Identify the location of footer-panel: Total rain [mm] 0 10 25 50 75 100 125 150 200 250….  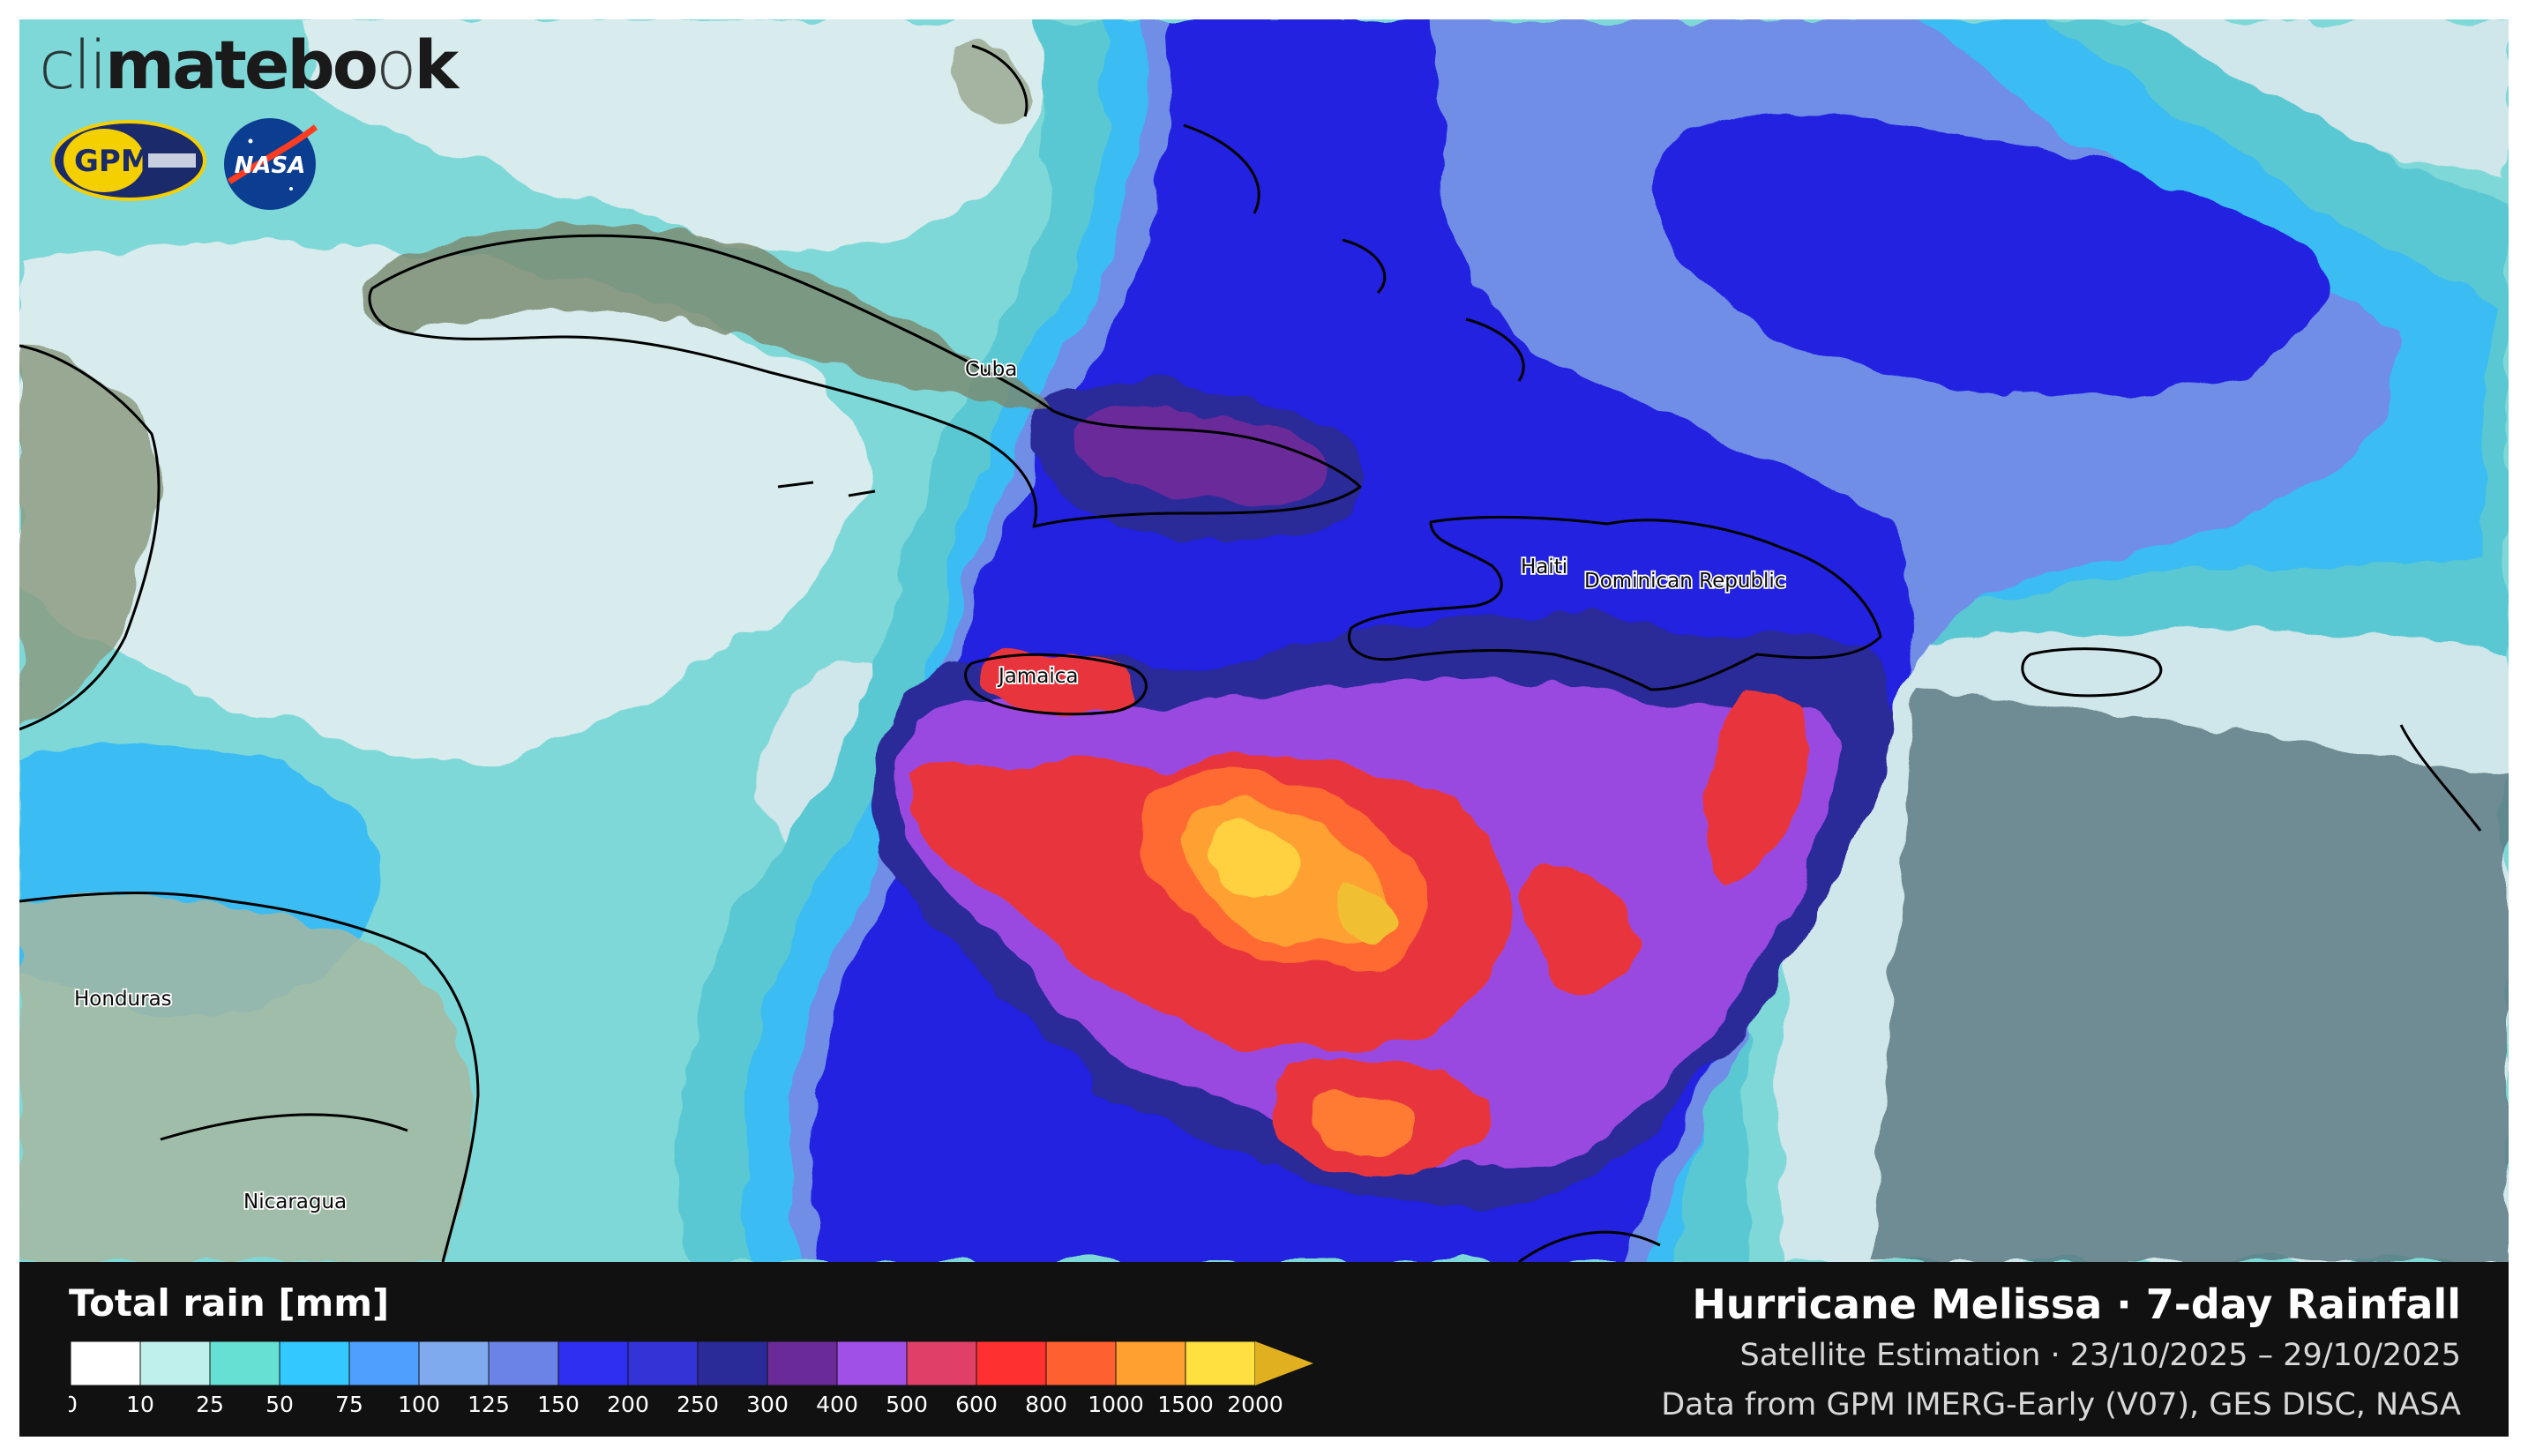
(1264, 1349).